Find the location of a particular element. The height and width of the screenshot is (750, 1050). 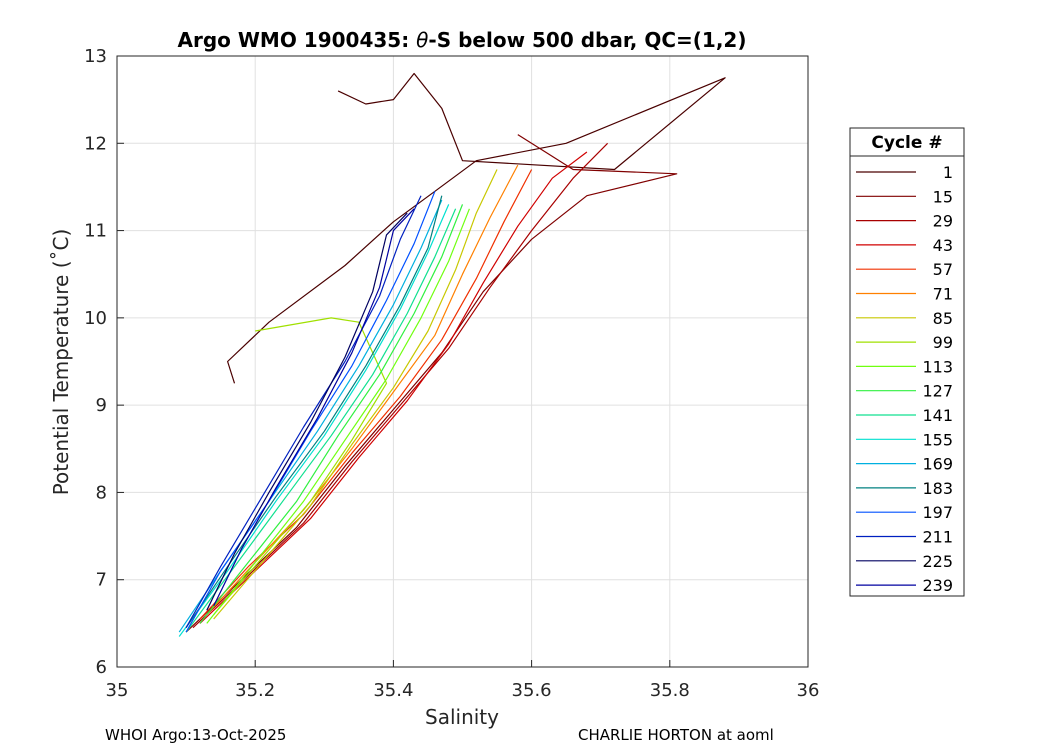

legend-label-57: 57 is located at coordinates (943, 269).